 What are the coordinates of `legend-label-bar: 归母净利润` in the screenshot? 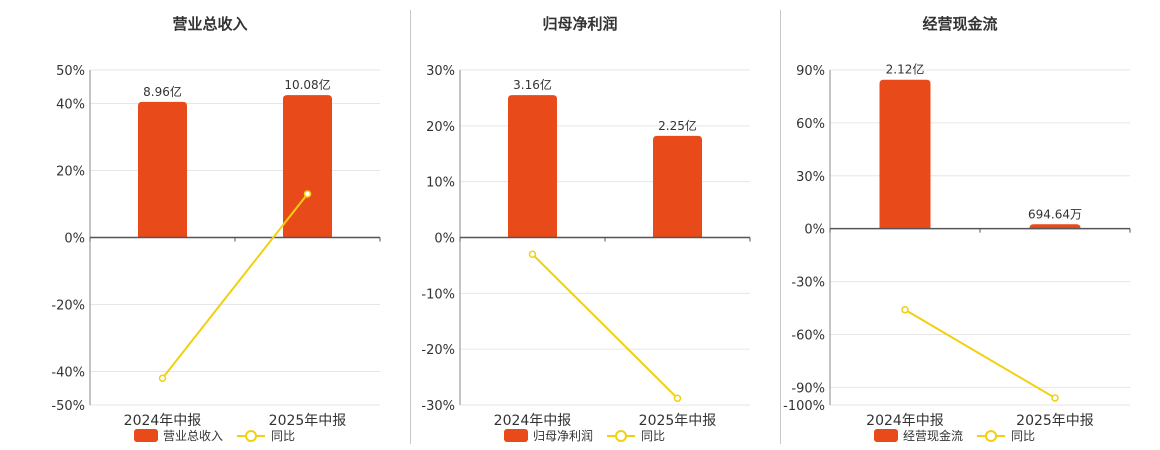 It's located at (563, 436).